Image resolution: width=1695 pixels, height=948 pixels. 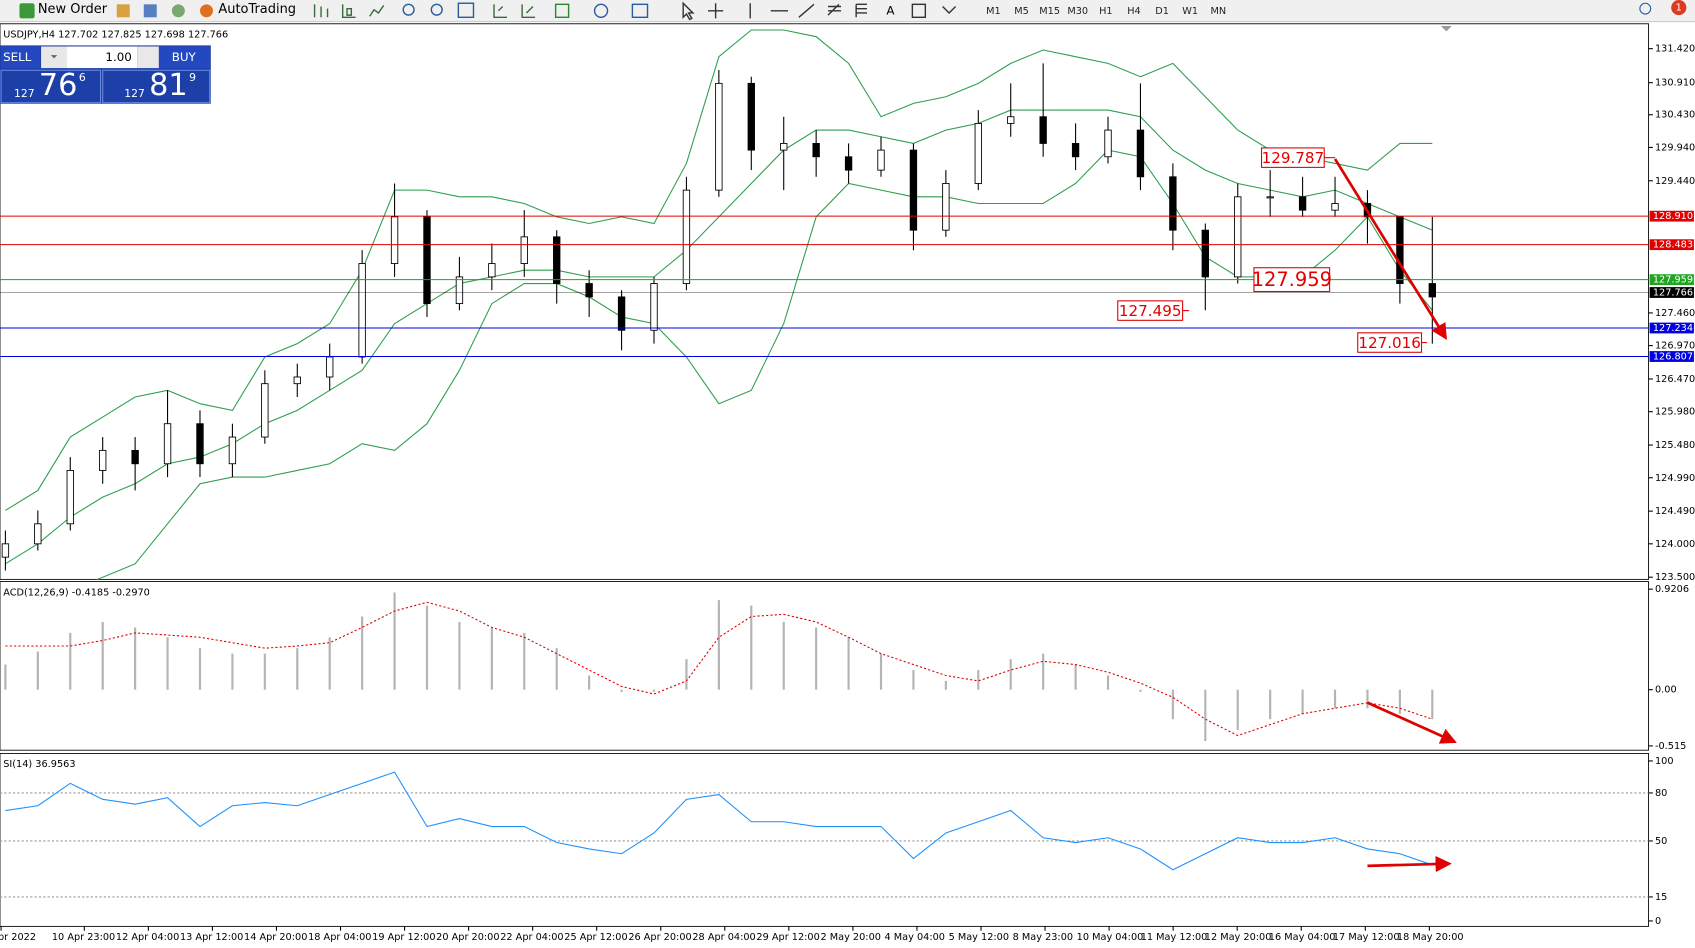 I want to click on notification-badge, so click(x=1679, y=8).